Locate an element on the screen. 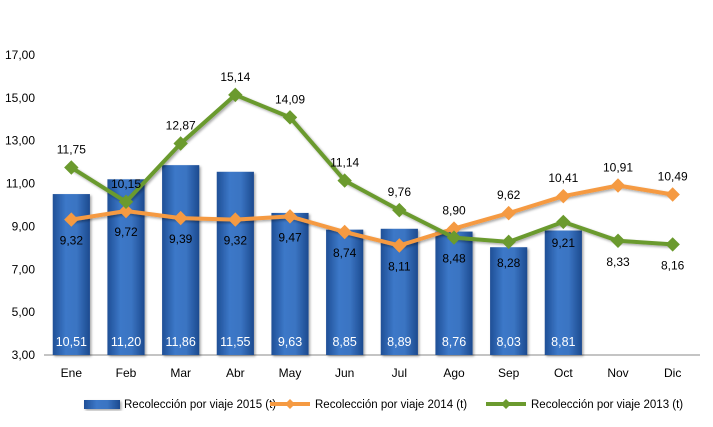 The width and height of the screenshot is (713, 427). x-tick-label: Ene is located at coordinates (72, 373).